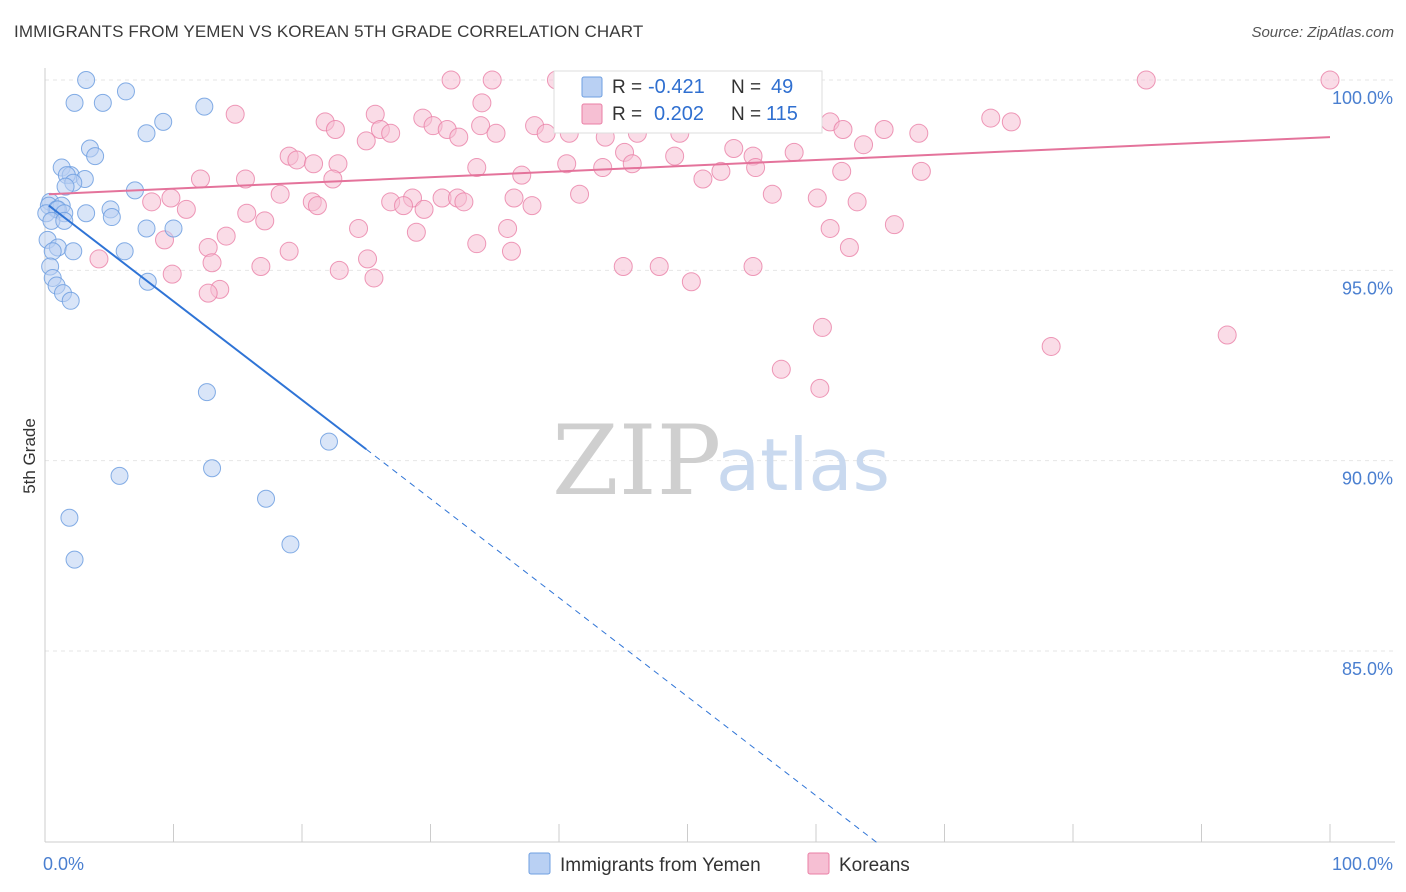  I want to click on watermark-atlas: atlas, so click(803, 465).